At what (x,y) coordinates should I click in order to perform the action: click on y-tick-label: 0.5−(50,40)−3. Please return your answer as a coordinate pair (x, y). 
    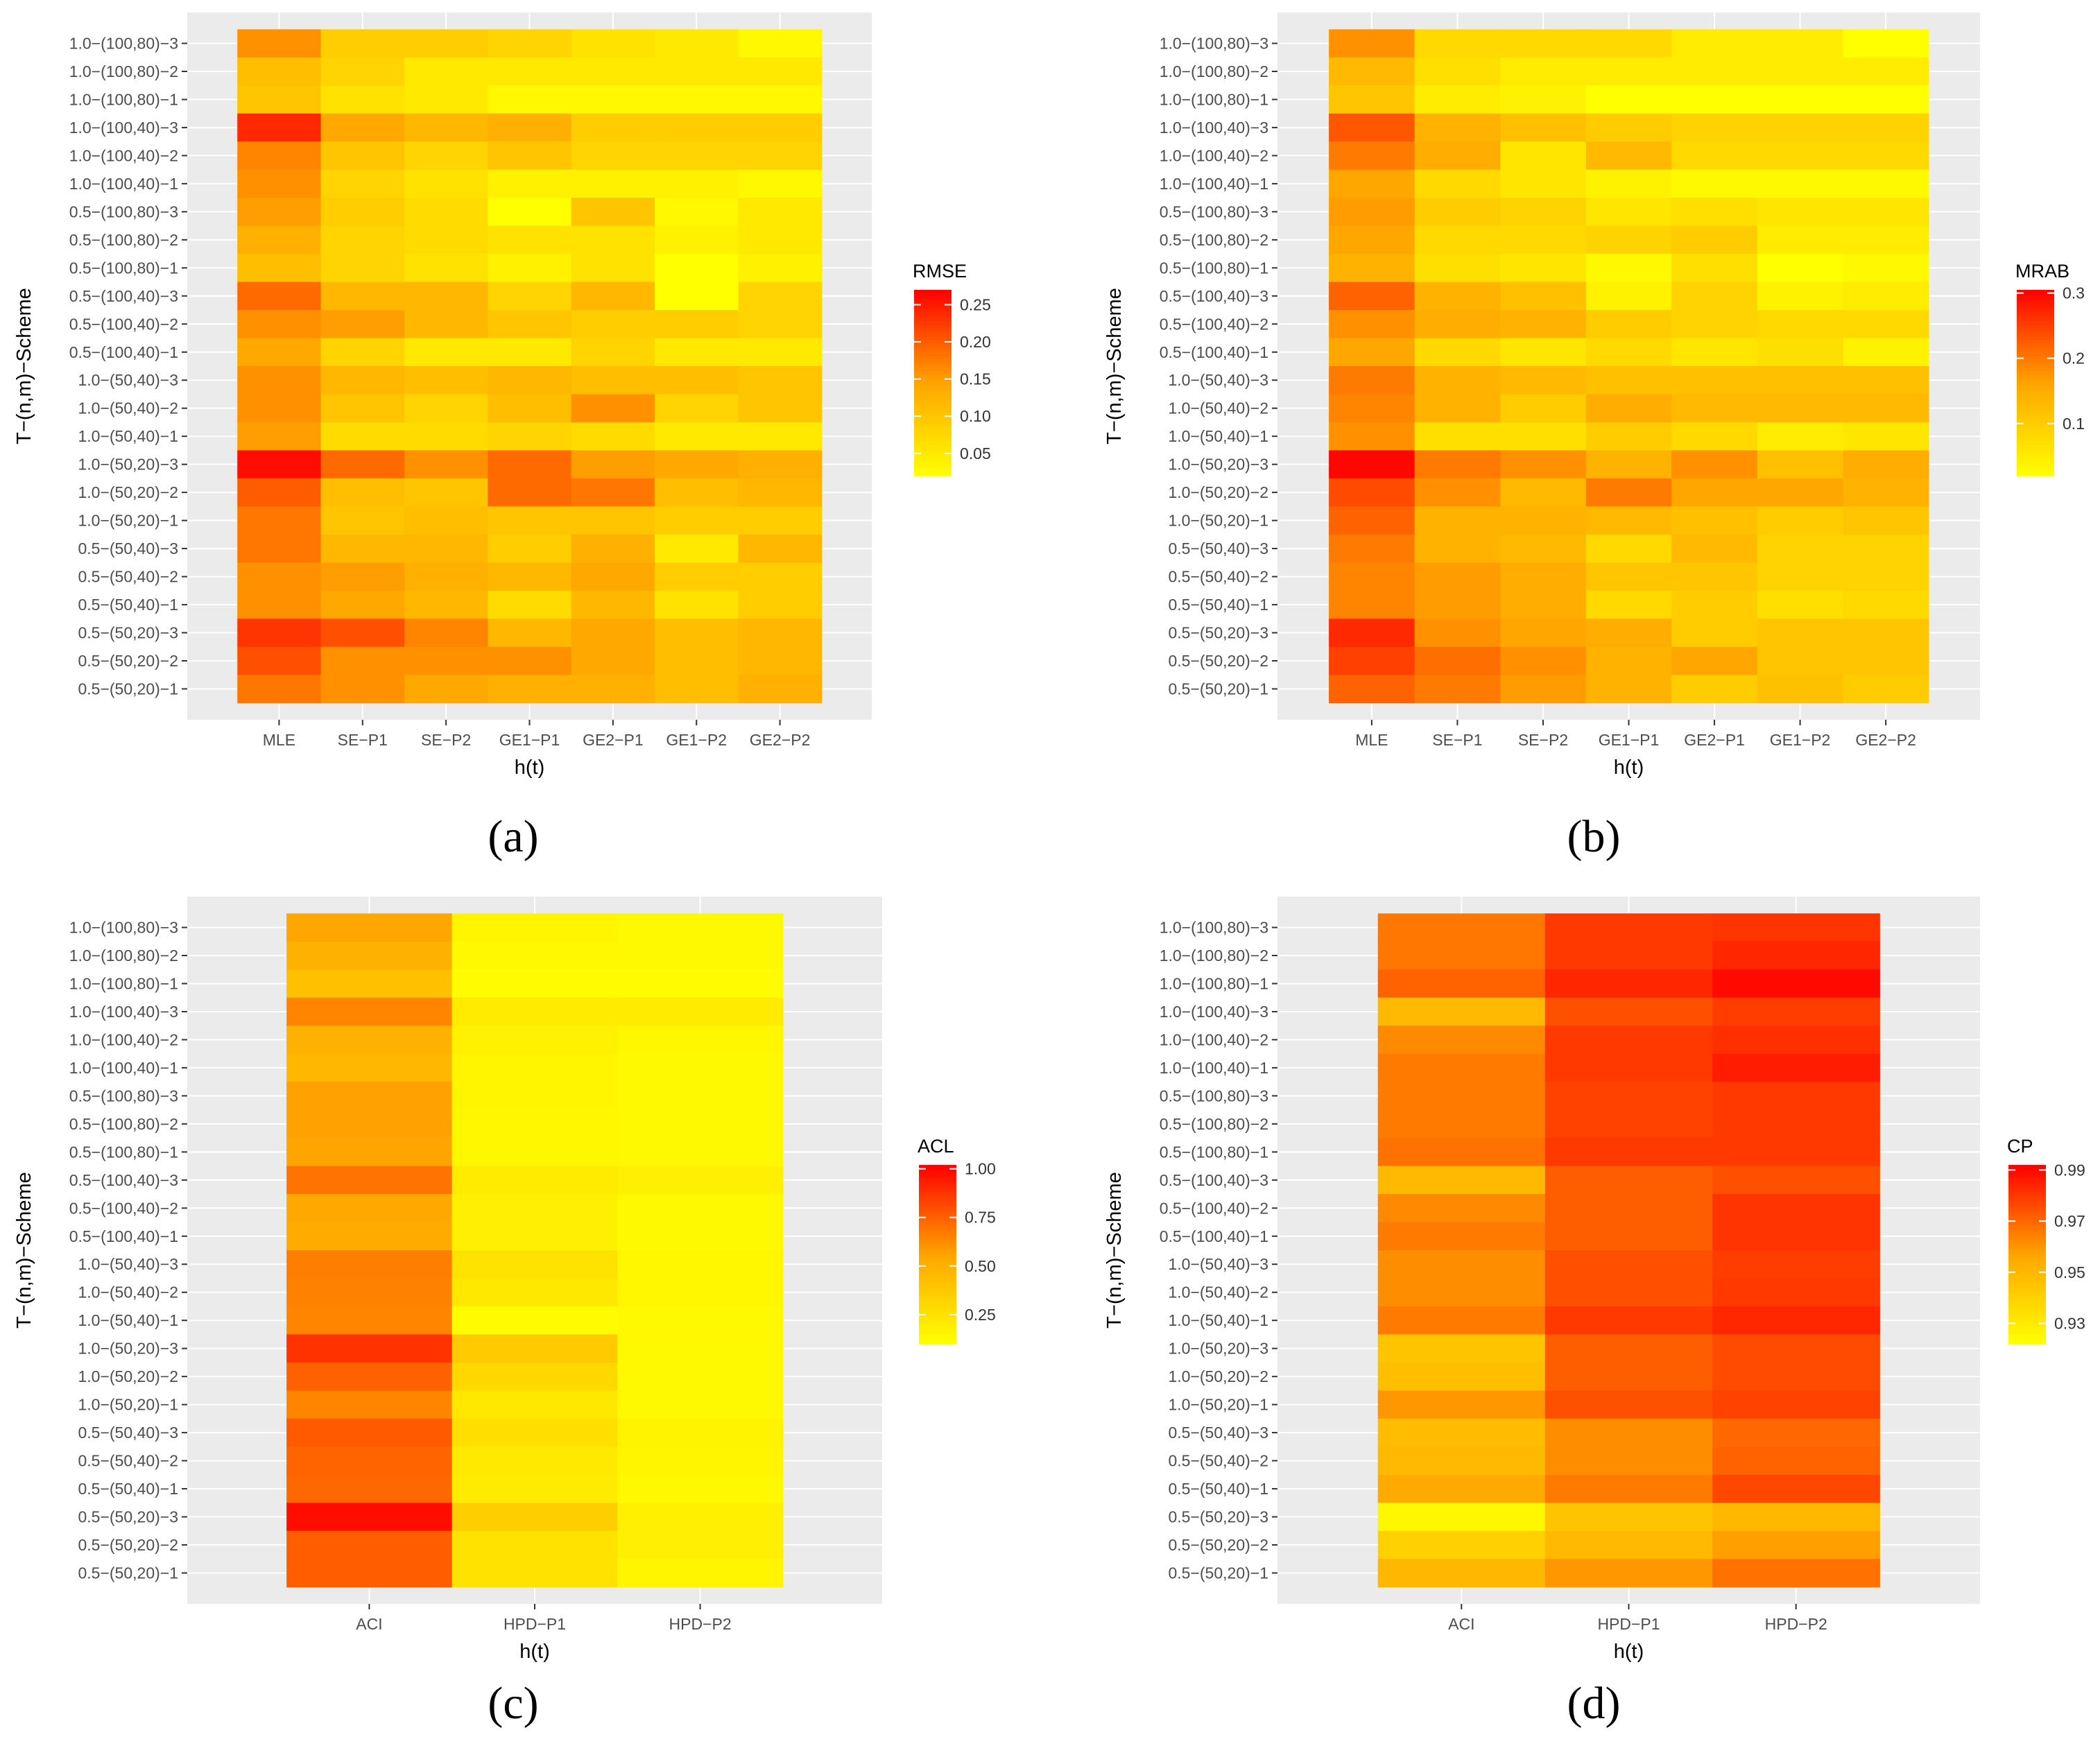
    Looking at the image, I should click on (1218, 1433).